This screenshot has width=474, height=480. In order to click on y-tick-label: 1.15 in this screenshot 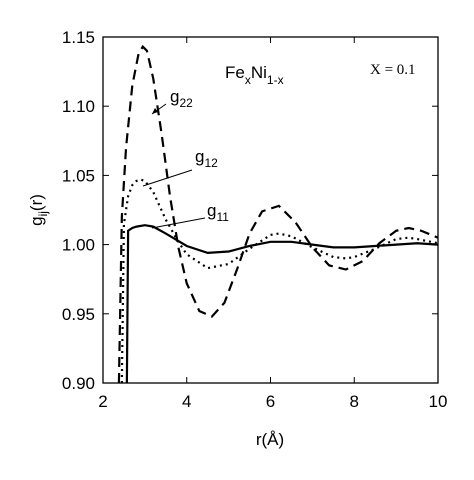, I will do `click(78, 37)`.